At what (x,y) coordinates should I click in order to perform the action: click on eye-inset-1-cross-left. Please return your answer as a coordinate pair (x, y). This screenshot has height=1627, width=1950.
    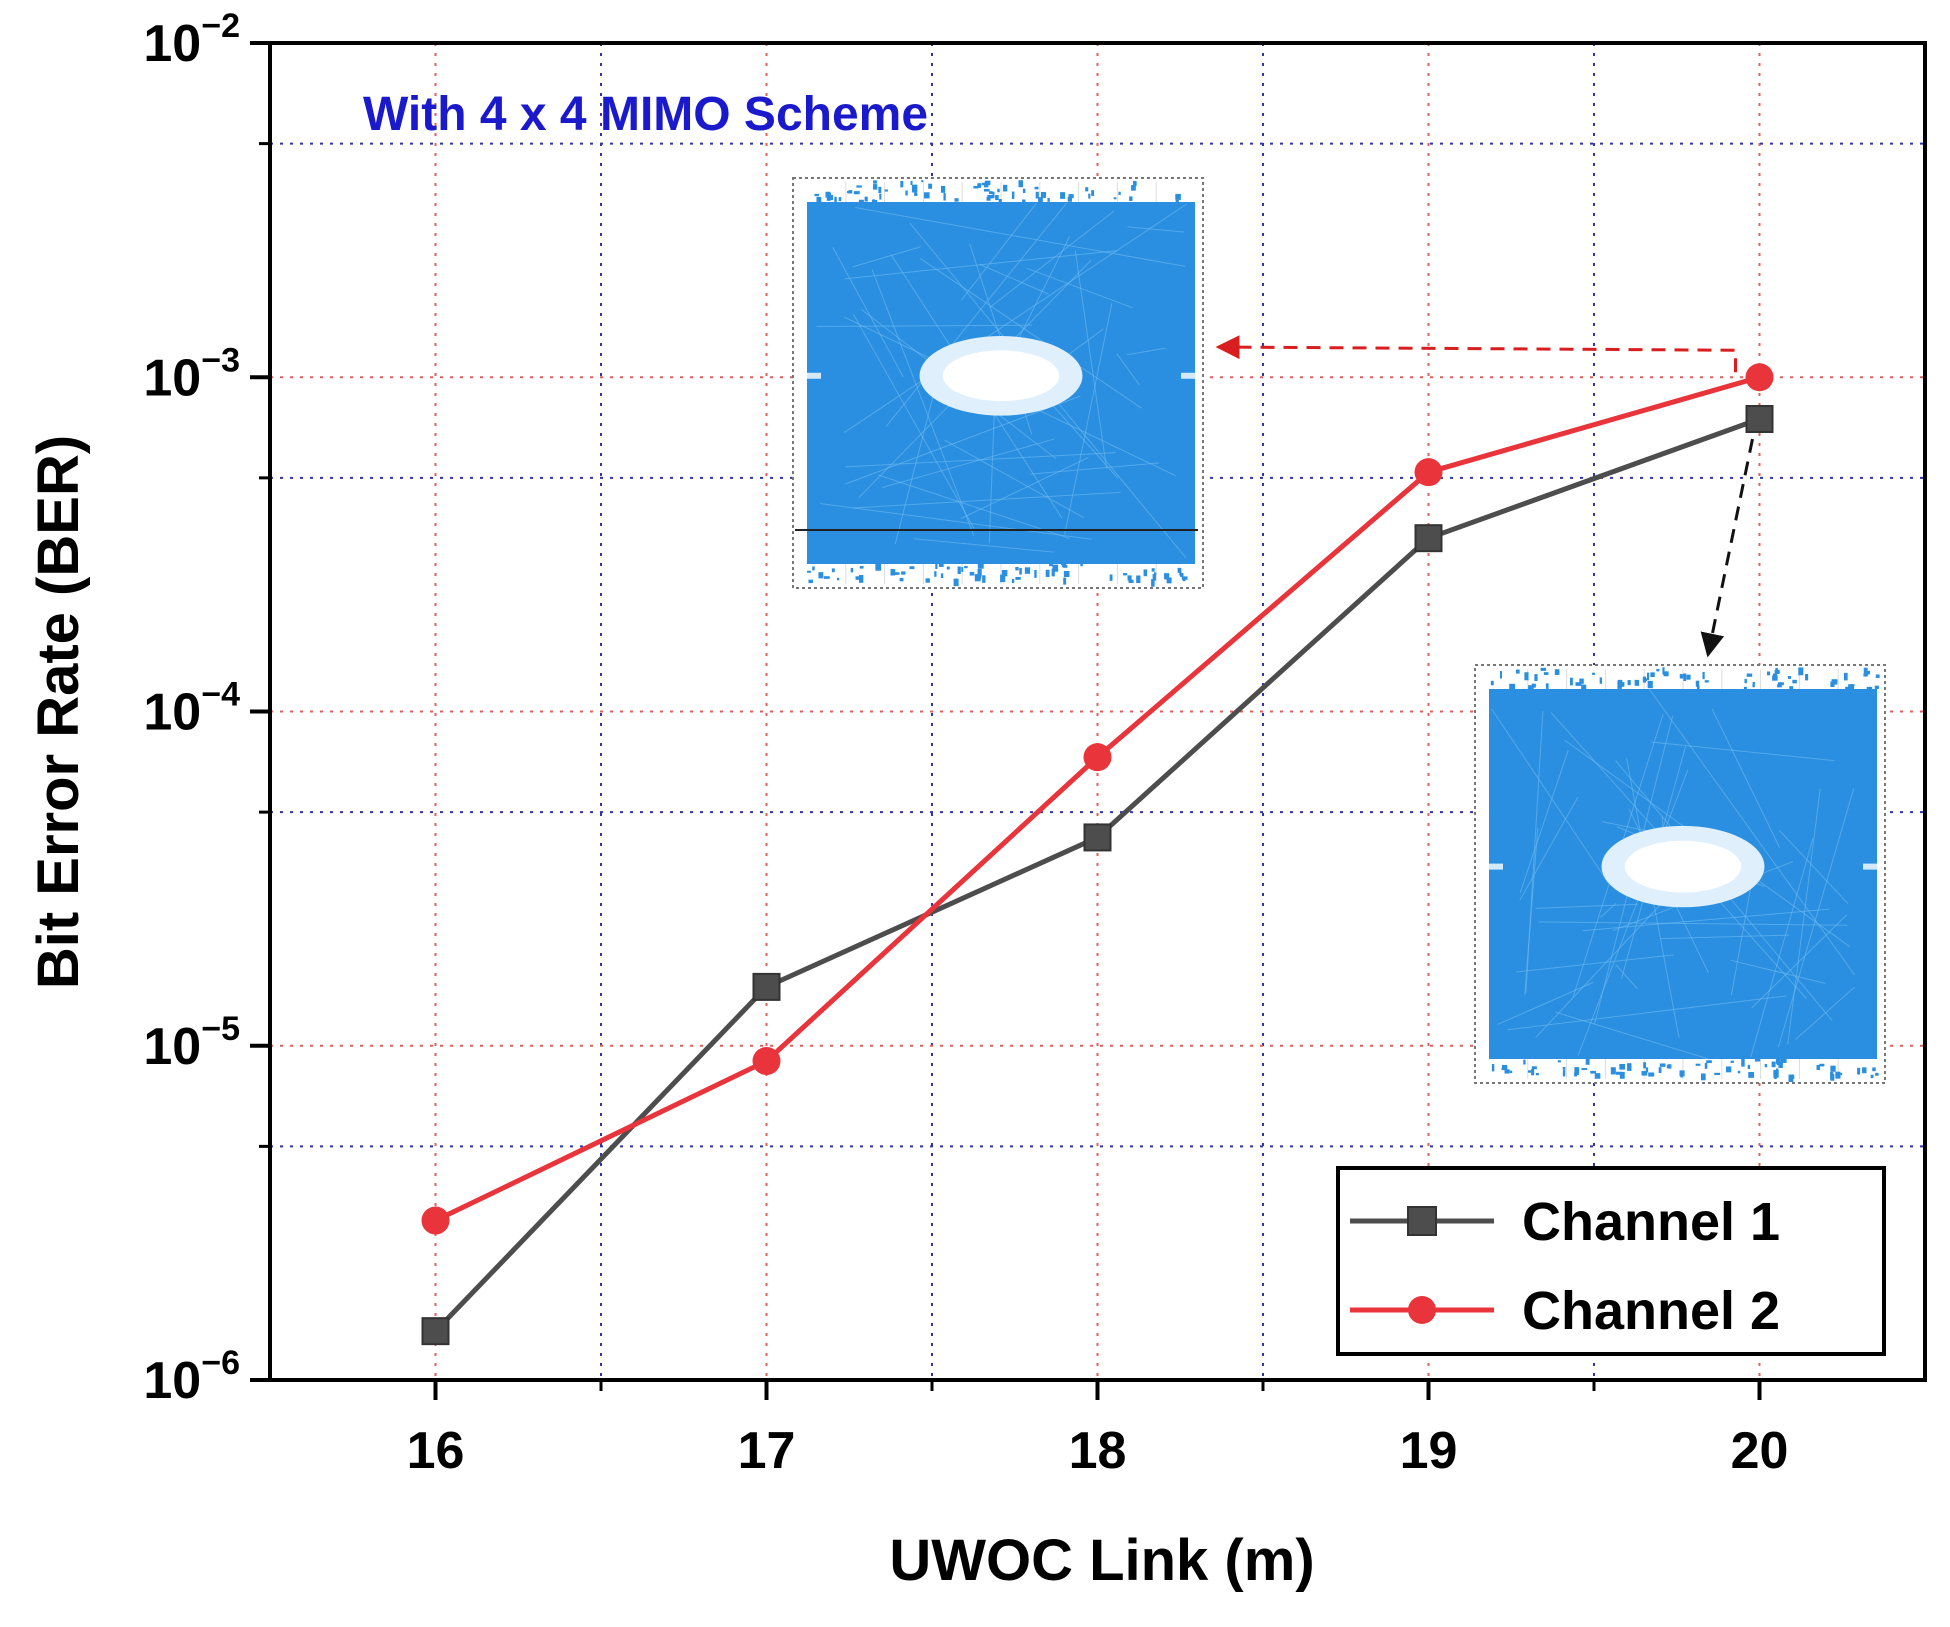
    Looking at the image, I should click on (814, 375).